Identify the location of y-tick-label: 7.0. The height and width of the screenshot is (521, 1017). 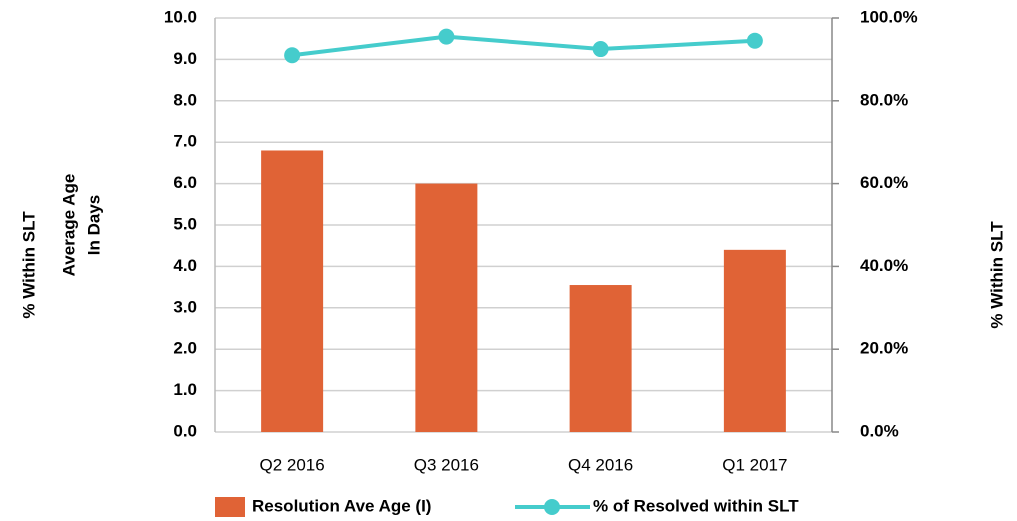
(185, 141).